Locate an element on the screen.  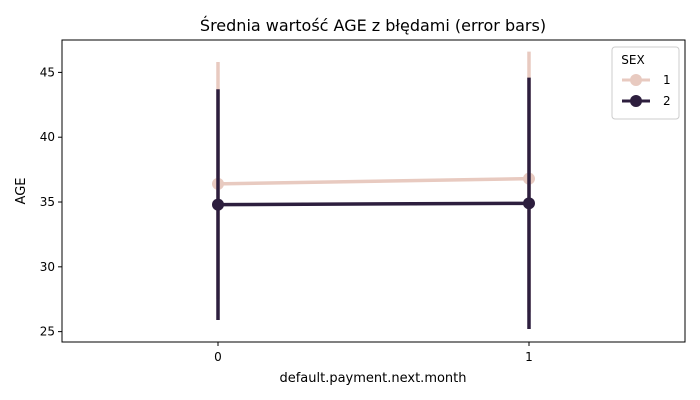
legend-item-2: 2 is located at coordinates (646, 101).